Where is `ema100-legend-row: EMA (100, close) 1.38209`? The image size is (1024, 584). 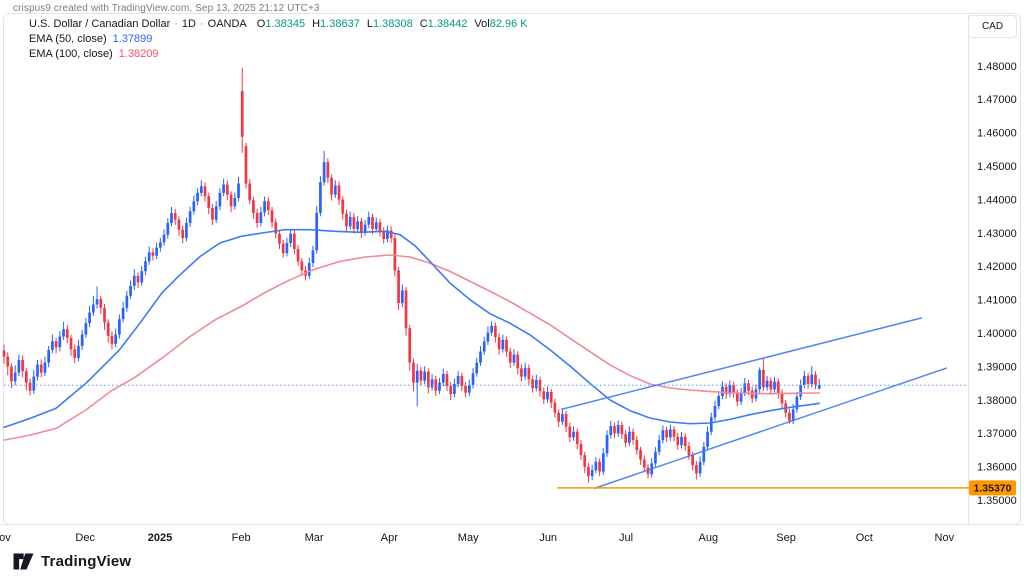 ema100-legend-row: EMA (100, close) 1.38209 is located at coordinates (282, 54).